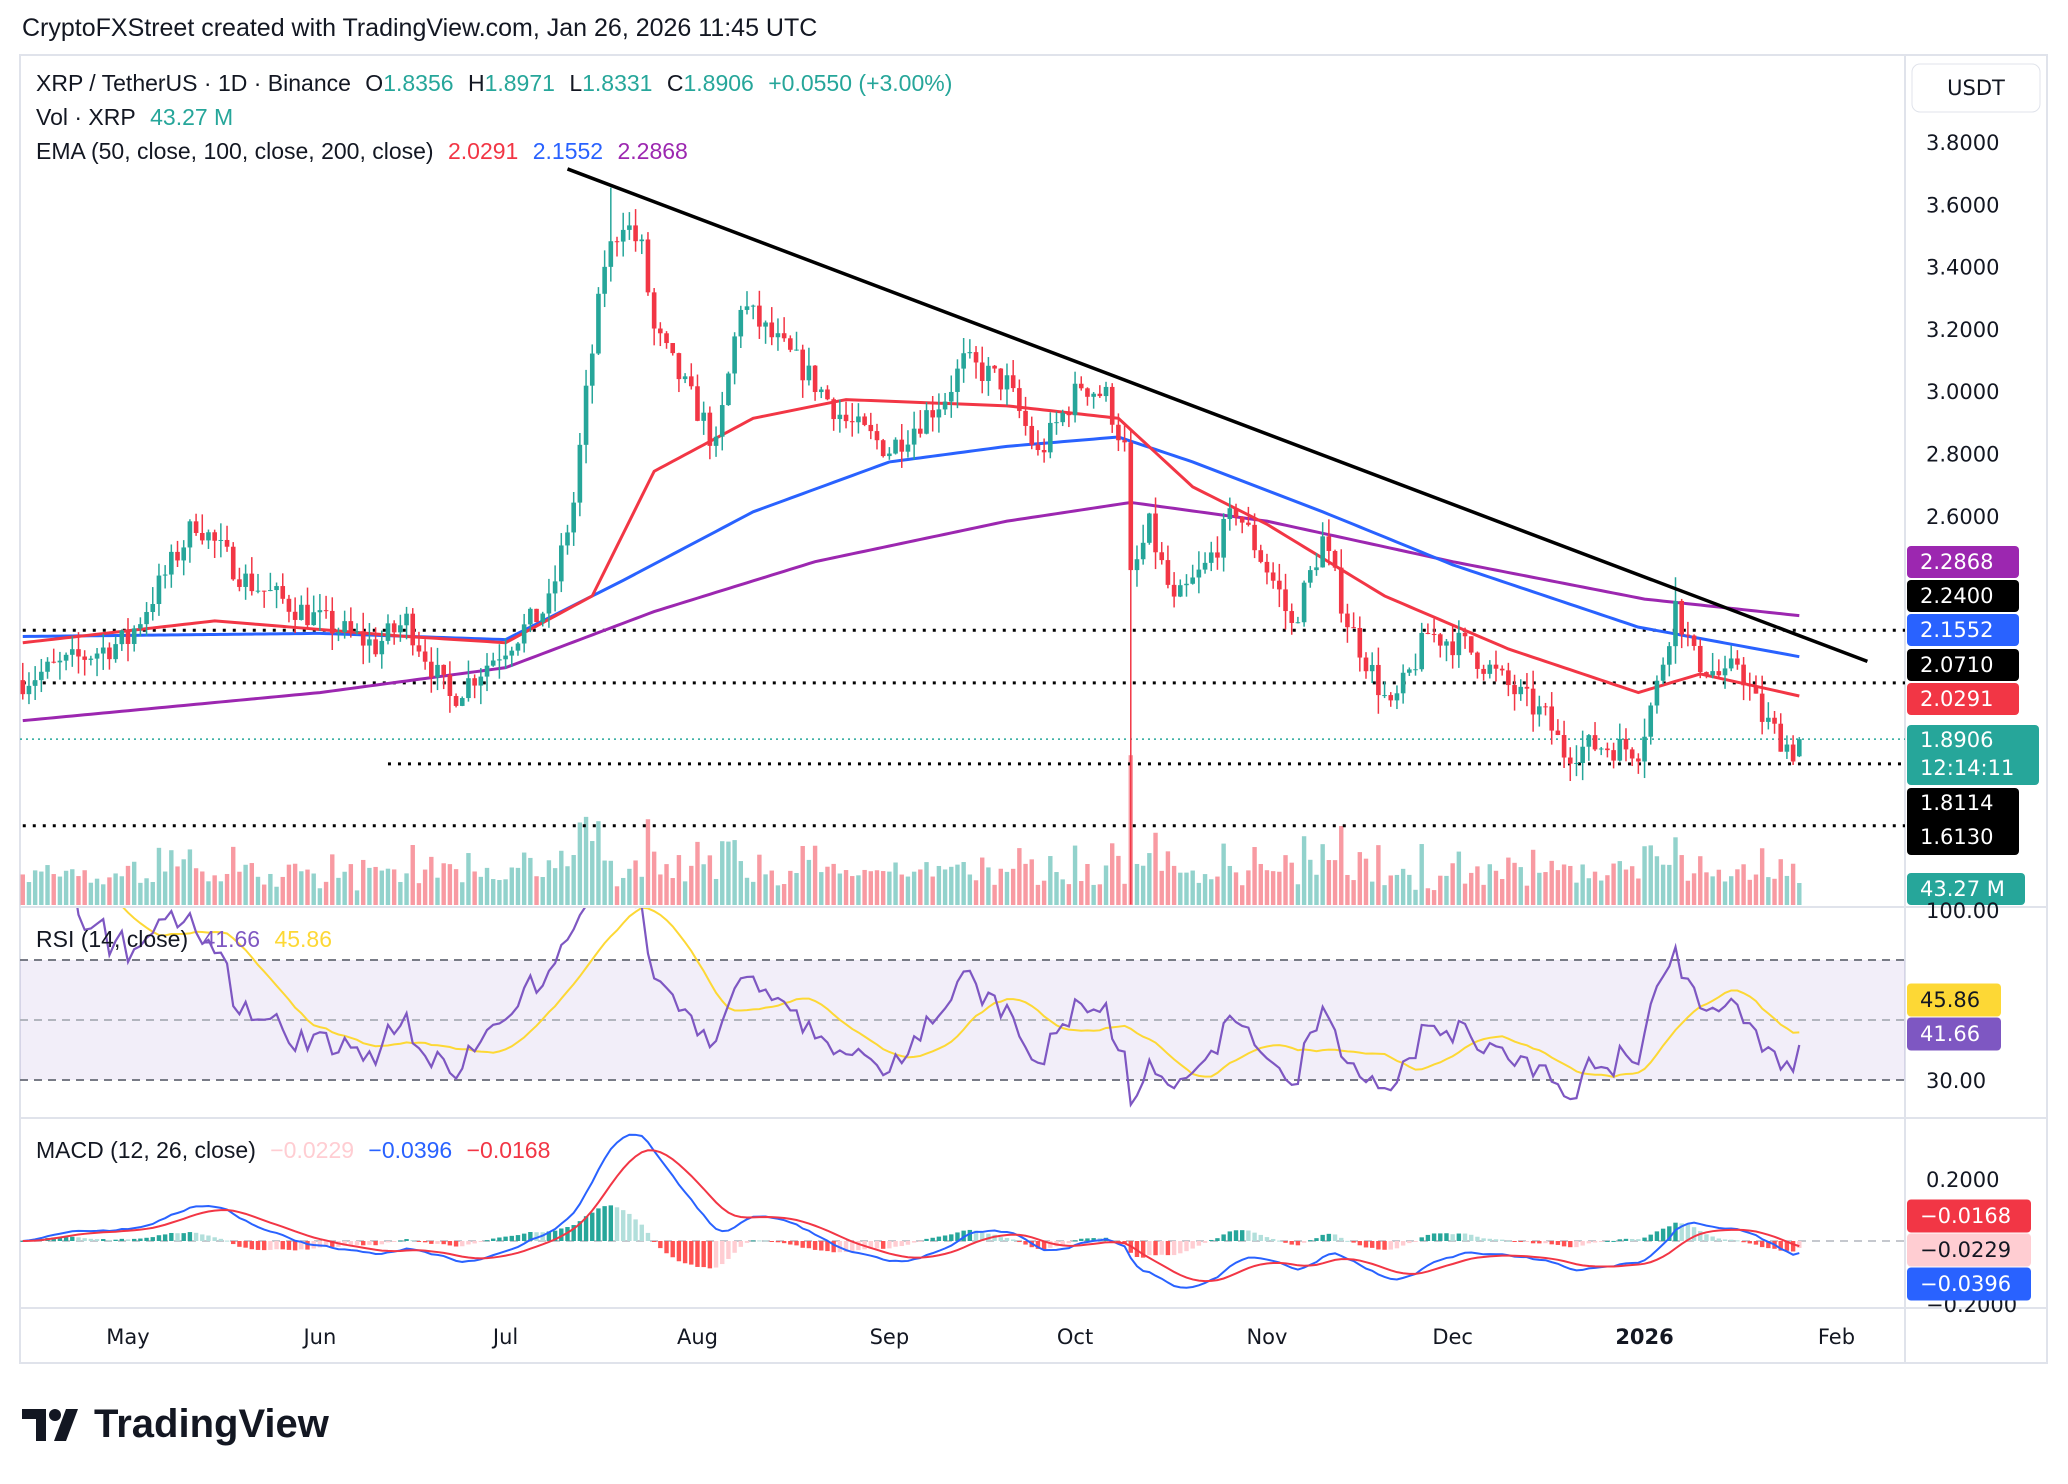  What do you see at coordinates (1836, 1337) in the screenshot?
I see `time-axis-label: Feb` at bounding box center [1836, 1337].